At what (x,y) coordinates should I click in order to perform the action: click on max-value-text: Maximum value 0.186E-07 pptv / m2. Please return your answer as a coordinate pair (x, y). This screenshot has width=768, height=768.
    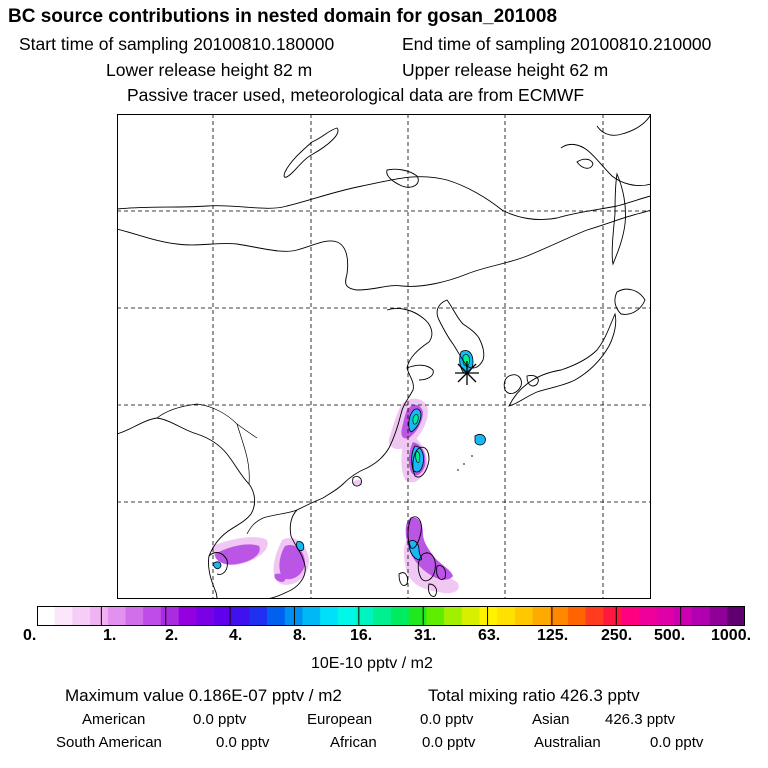
    Looking at the image, I should click on (203, 695).